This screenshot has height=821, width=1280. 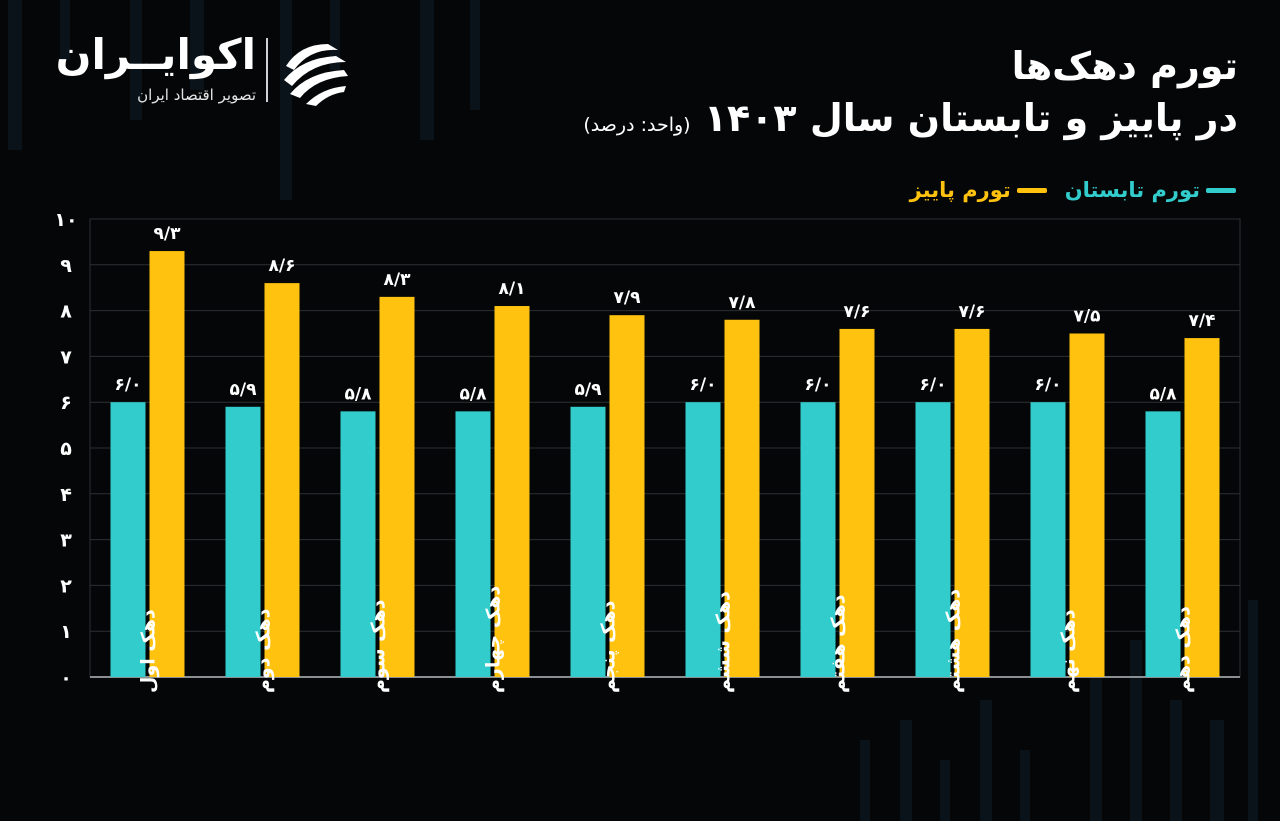 What do you see at coordinates (66, 541) in the screenshot?
I see `y-tick-label: ۳` at bounding box center [66, 541].